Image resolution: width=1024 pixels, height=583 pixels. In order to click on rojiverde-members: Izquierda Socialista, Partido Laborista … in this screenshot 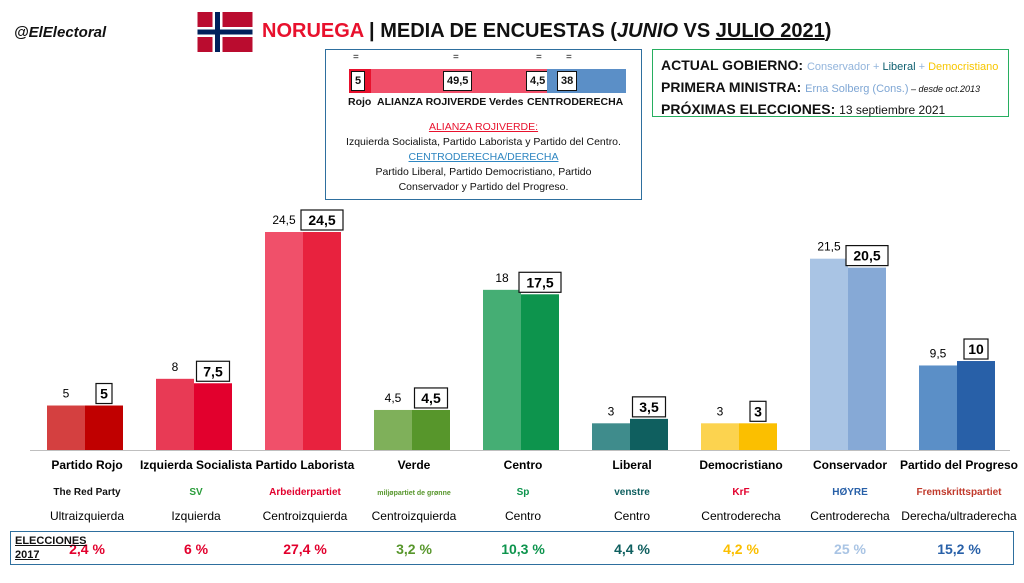, I will do `click(483, 142)`.